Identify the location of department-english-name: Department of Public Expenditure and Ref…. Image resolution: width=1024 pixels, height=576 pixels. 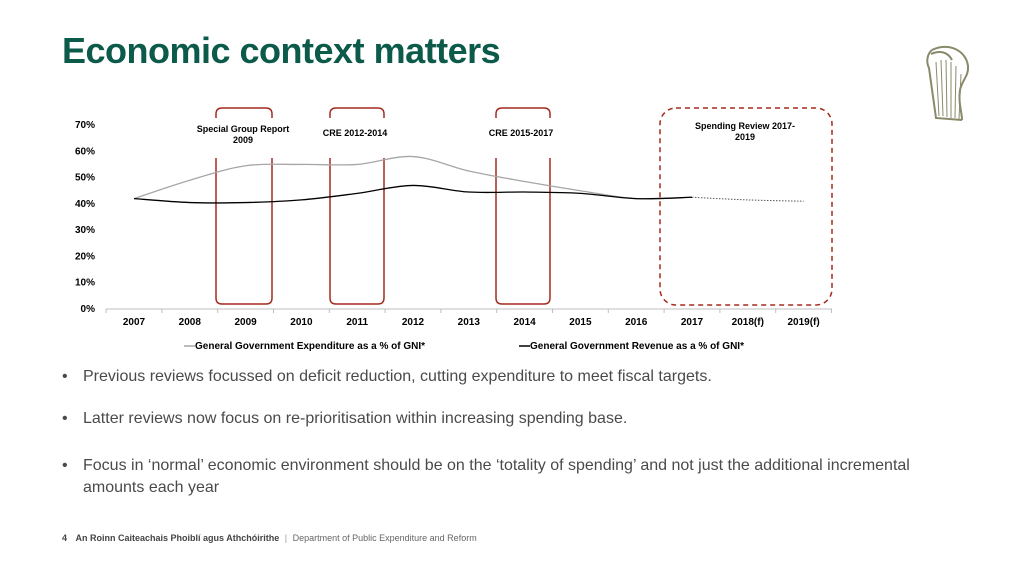
(384, 538).